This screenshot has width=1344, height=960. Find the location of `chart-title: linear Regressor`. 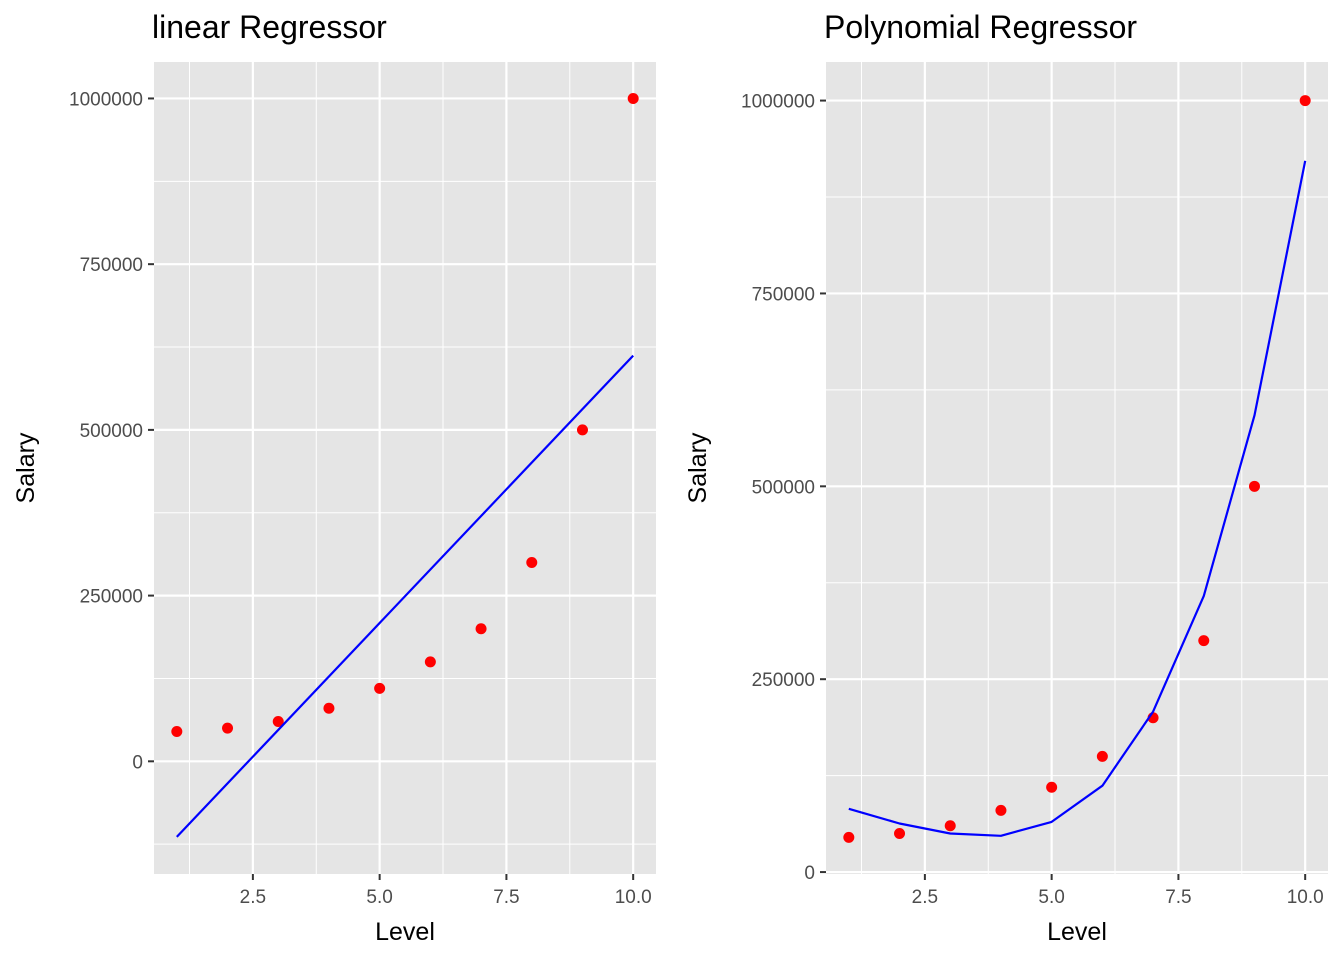

chart-title: linear Regressor is located at coordinates (269, 27).